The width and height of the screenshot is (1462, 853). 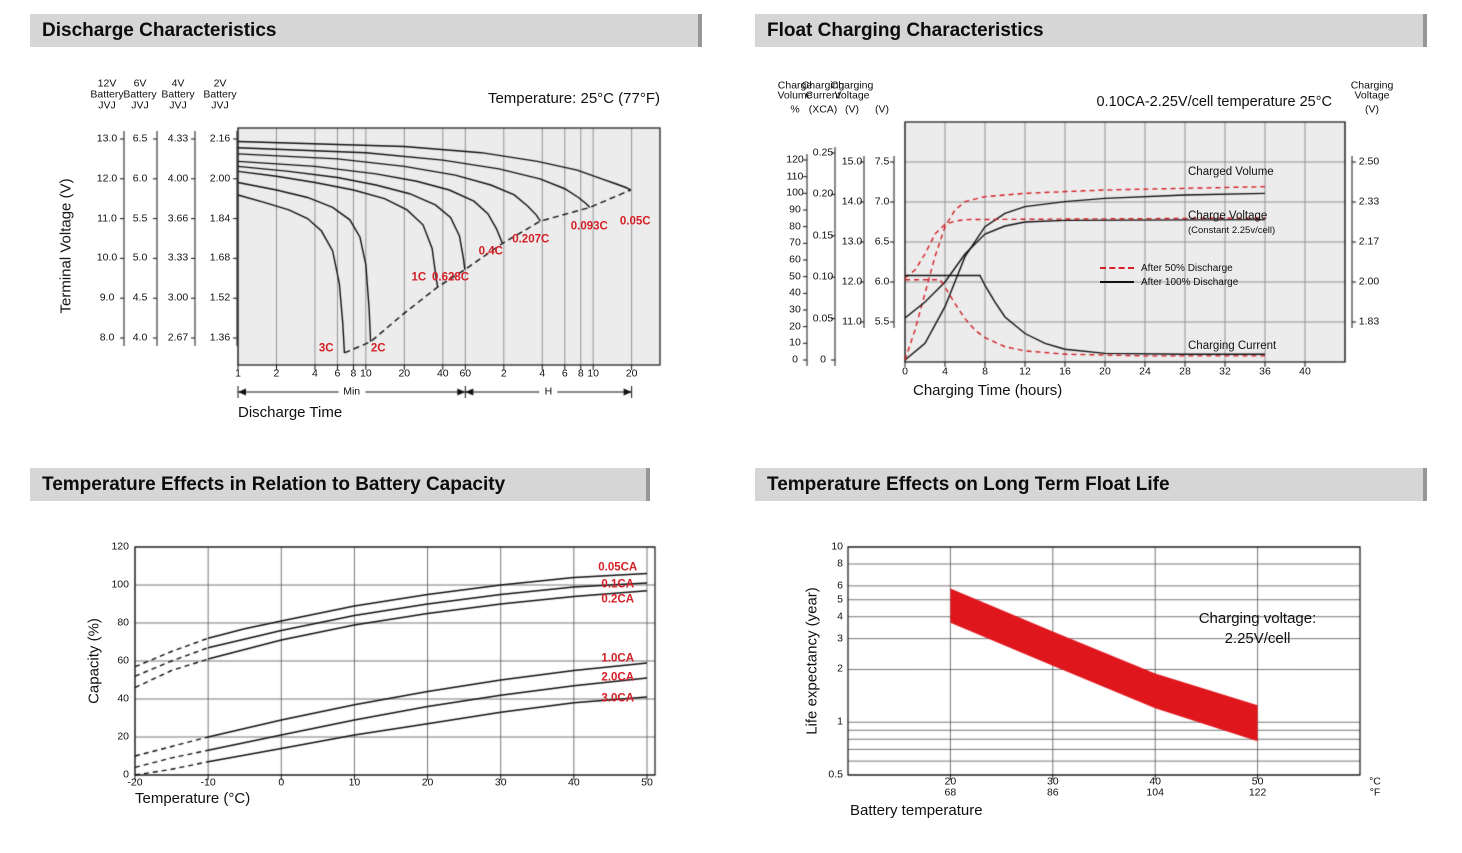 I want to click on charging-condition-note: 0.10CA-2.25V/cell temperature 25°C, so click(x=1214, y=102).